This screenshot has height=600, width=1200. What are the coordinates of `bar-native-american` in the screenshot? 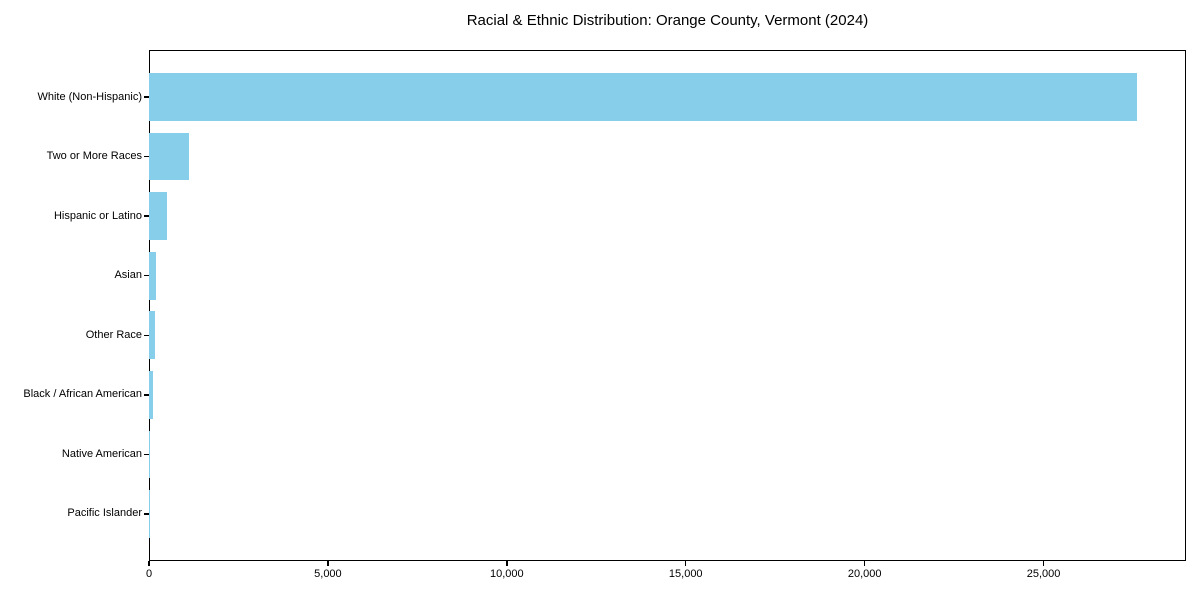 It's located at (150, 454).